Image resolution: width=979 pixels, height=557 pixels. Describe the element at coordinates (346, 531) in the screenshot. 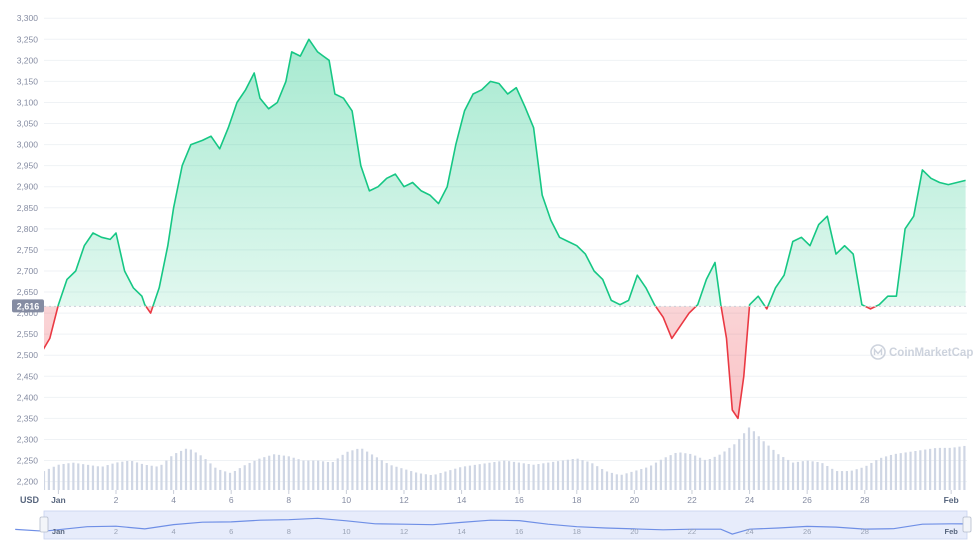

I see `navigator-tick-label: 10` at that location.